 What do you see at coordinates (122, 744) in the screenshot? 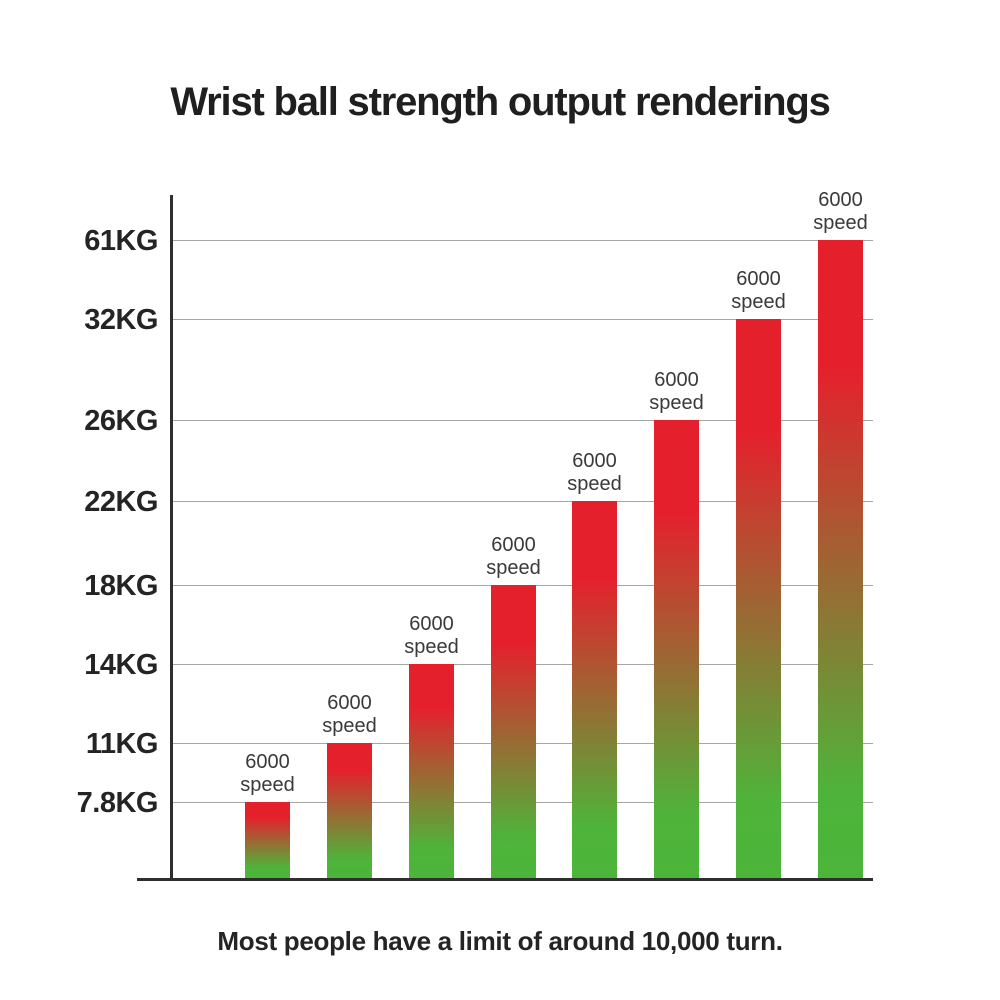
I see `y-tick-label: 11KG` at bounding box center [122, 744].